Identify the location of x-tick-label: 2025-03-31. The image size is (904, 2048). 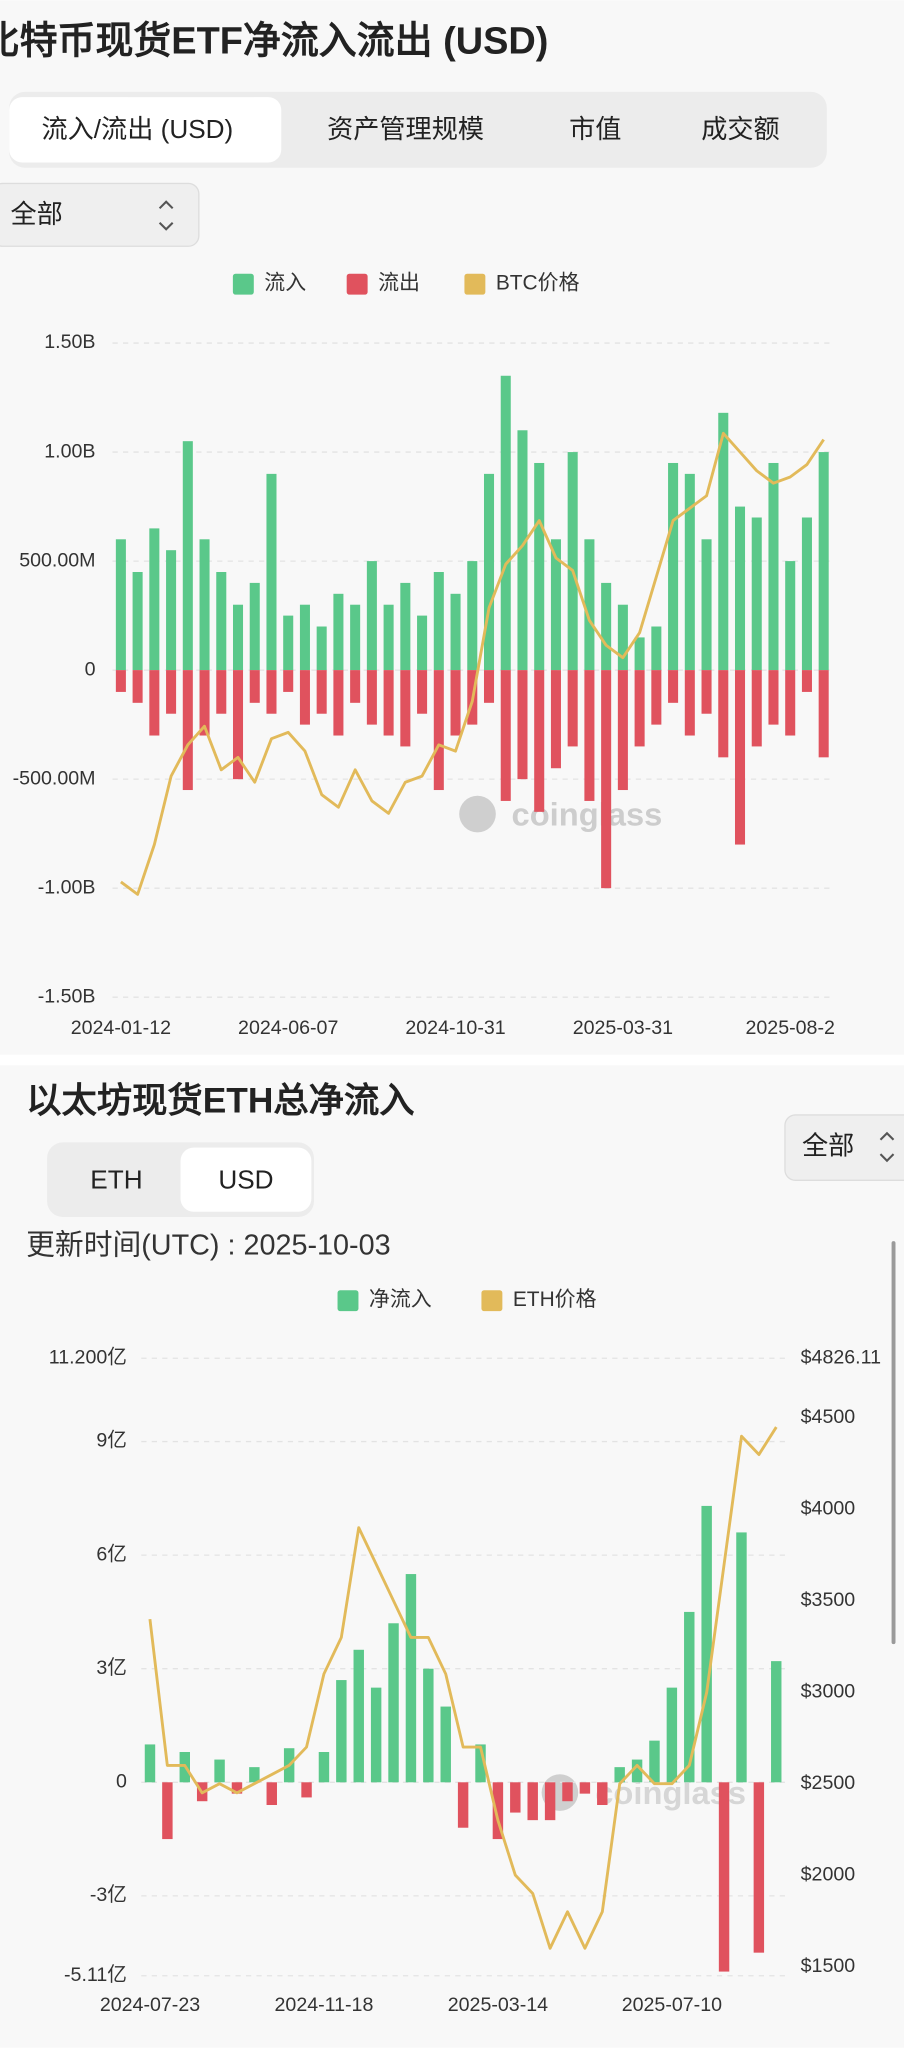
(623, 1028).